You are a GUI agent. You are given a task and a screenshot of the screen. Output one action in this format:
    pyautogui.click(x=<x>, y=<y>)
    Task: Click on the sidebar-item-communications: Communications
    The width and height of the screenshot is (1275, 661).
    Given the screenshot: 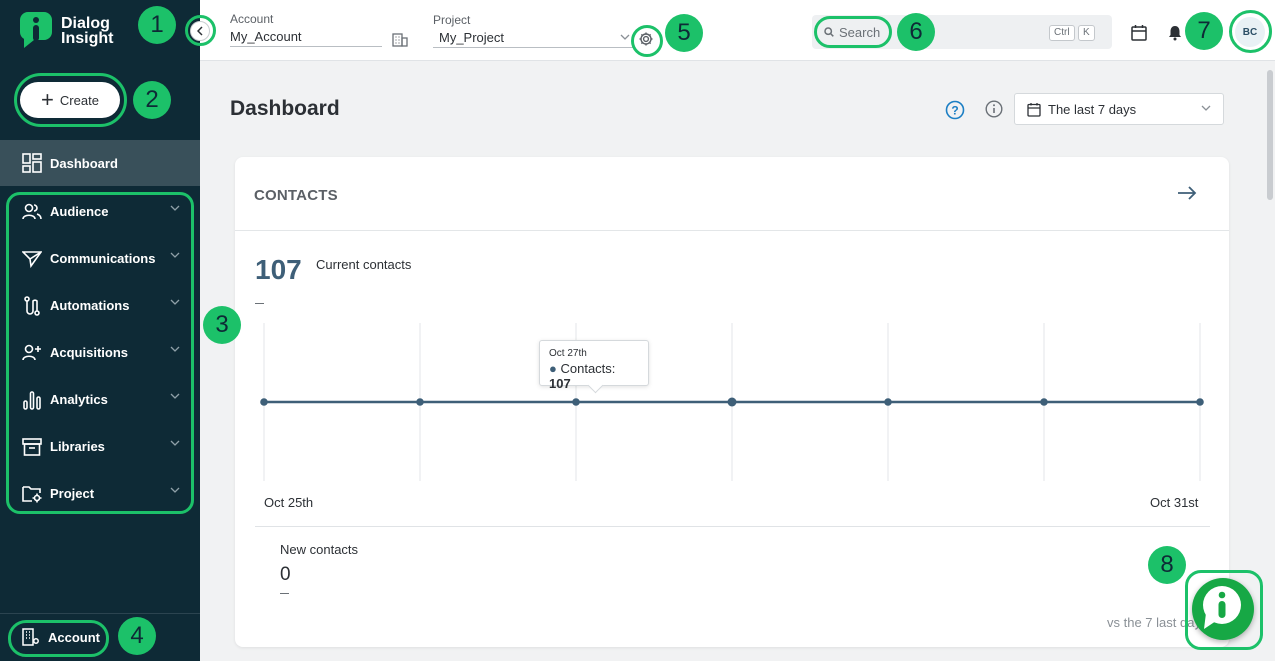 What is the action you would take?
    pyautogui.click(x=100, y=258)
    